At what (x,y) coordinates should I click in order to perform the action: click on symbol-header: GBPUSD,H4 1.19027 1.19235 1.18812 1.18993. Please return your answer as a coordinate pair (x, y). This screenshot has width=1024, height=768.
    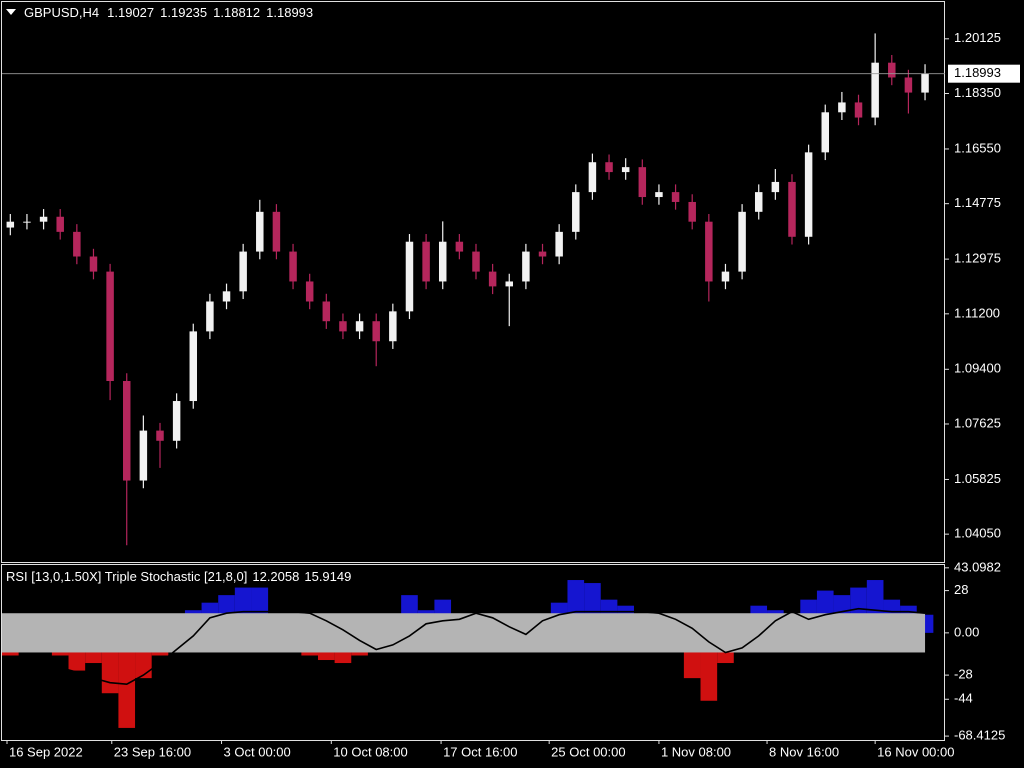
    Looking at the image, I should click on (168, 12).